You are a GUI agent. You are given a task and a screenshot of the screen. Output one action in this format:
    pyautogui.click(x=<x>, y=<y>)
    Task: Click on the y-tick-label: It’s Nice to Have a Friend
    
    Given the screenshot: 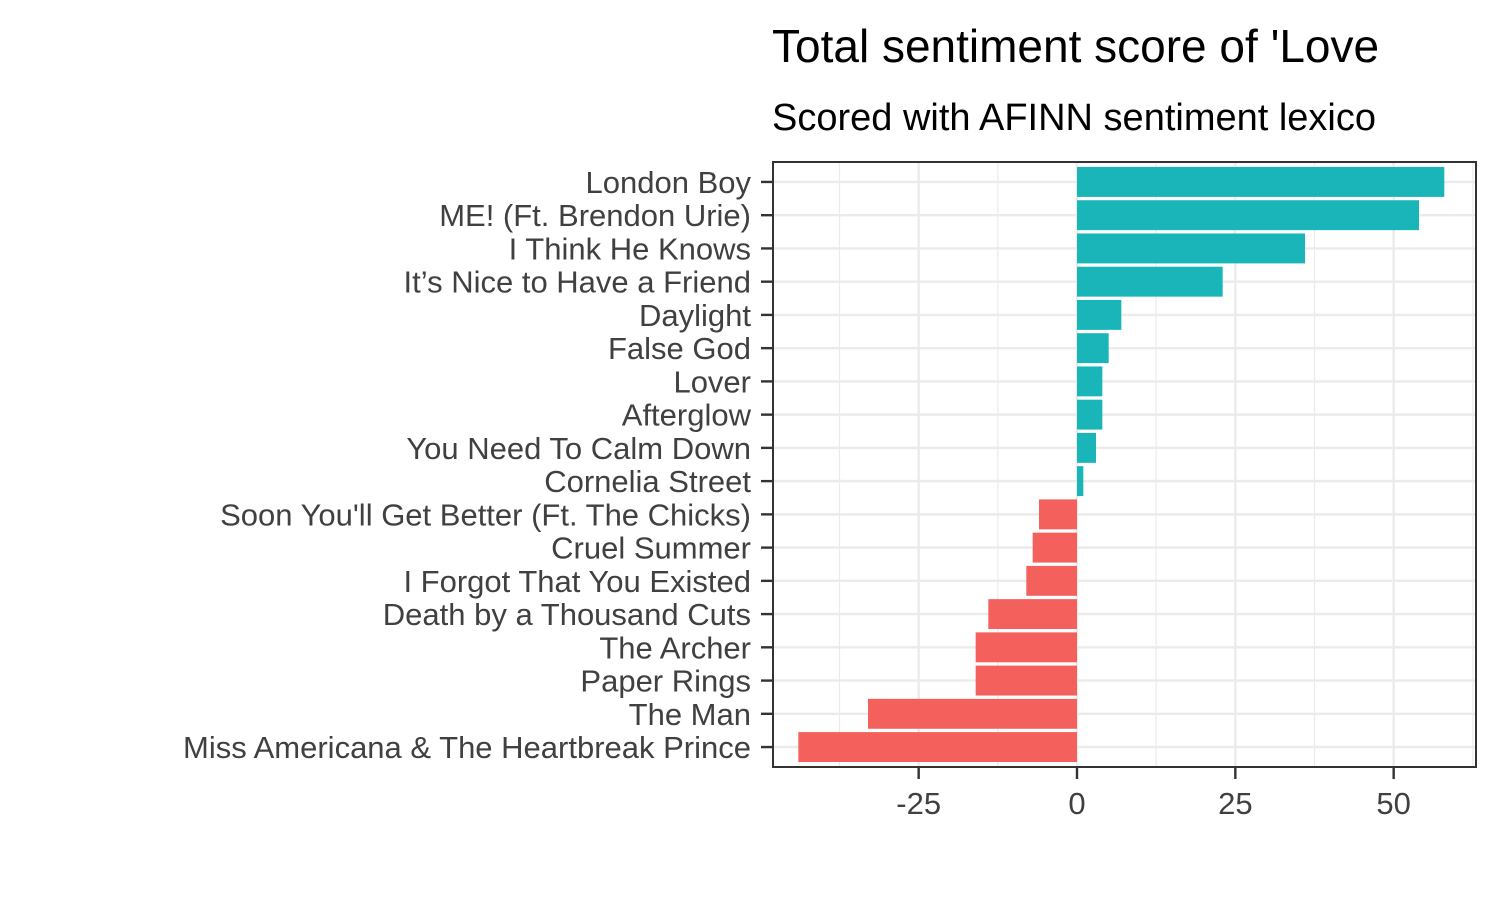 What is the action you would take?
    pyautogui.click(x=577, y=282)
    